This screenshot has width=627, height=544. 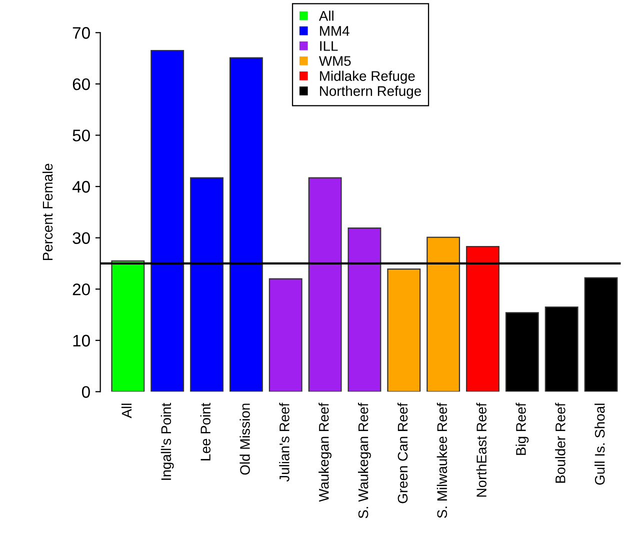 I want to click on y-axis-title: Percent Female, so click(x=47, y=212).